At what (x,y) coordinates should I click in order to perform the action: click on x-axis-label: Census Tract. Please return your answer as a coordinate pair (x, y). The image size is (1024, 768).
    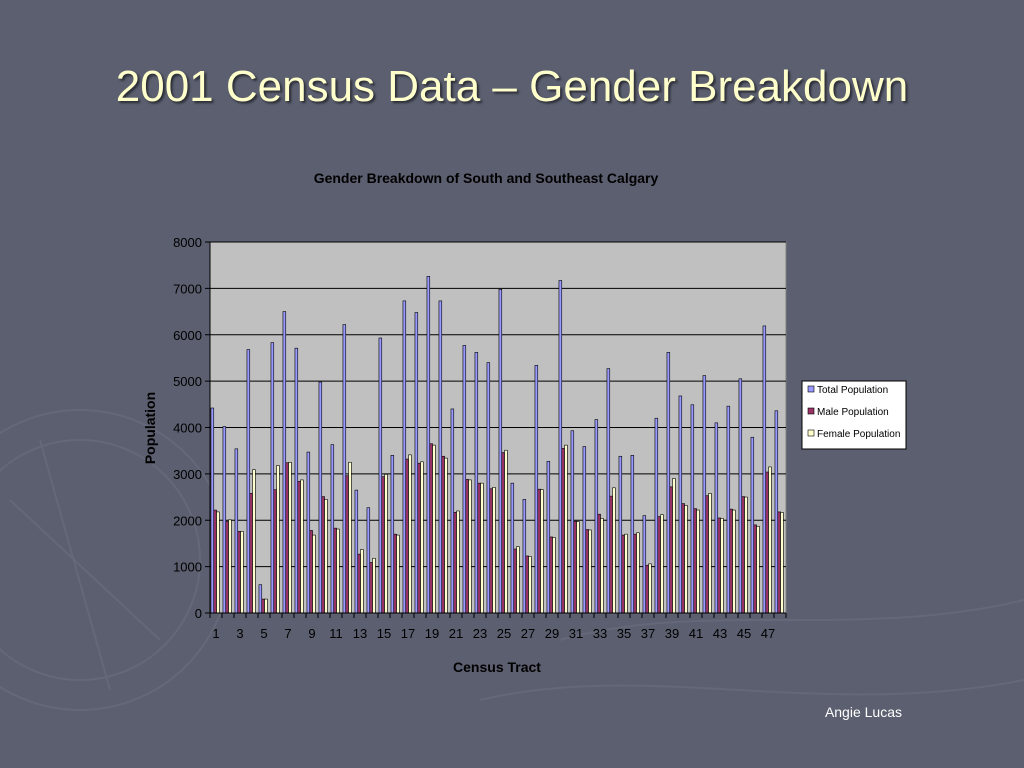
    Looking at the image, I should click on (497, 667).